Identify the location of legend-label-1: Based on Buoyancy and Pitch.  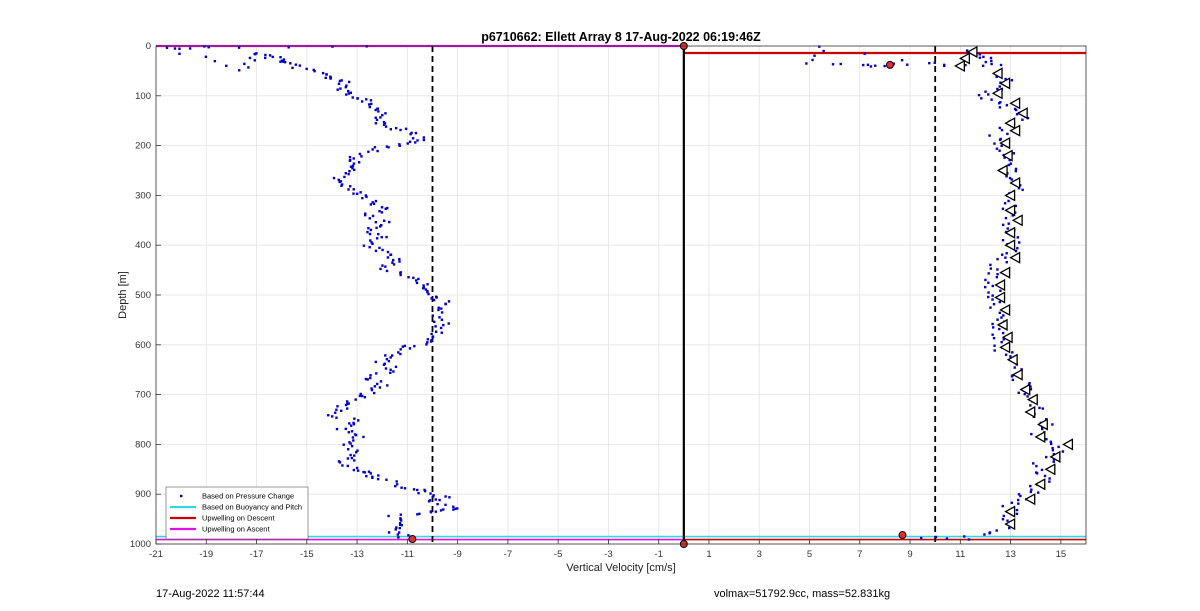
(252, 507).